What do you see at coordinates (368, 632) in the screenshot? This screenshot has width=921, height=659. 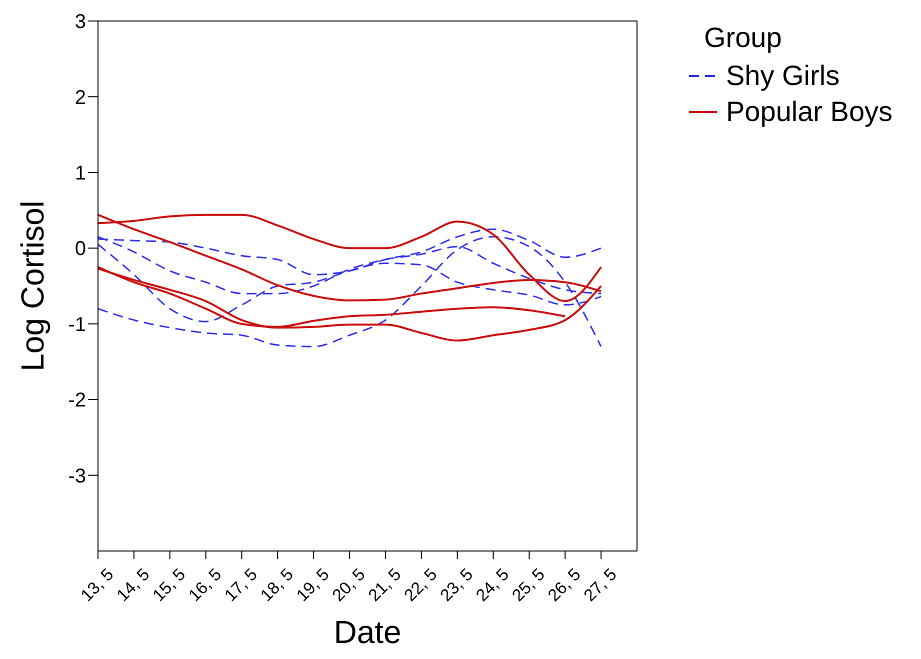 I see `x-axis-title: Date` at bounding box center [368, 632].